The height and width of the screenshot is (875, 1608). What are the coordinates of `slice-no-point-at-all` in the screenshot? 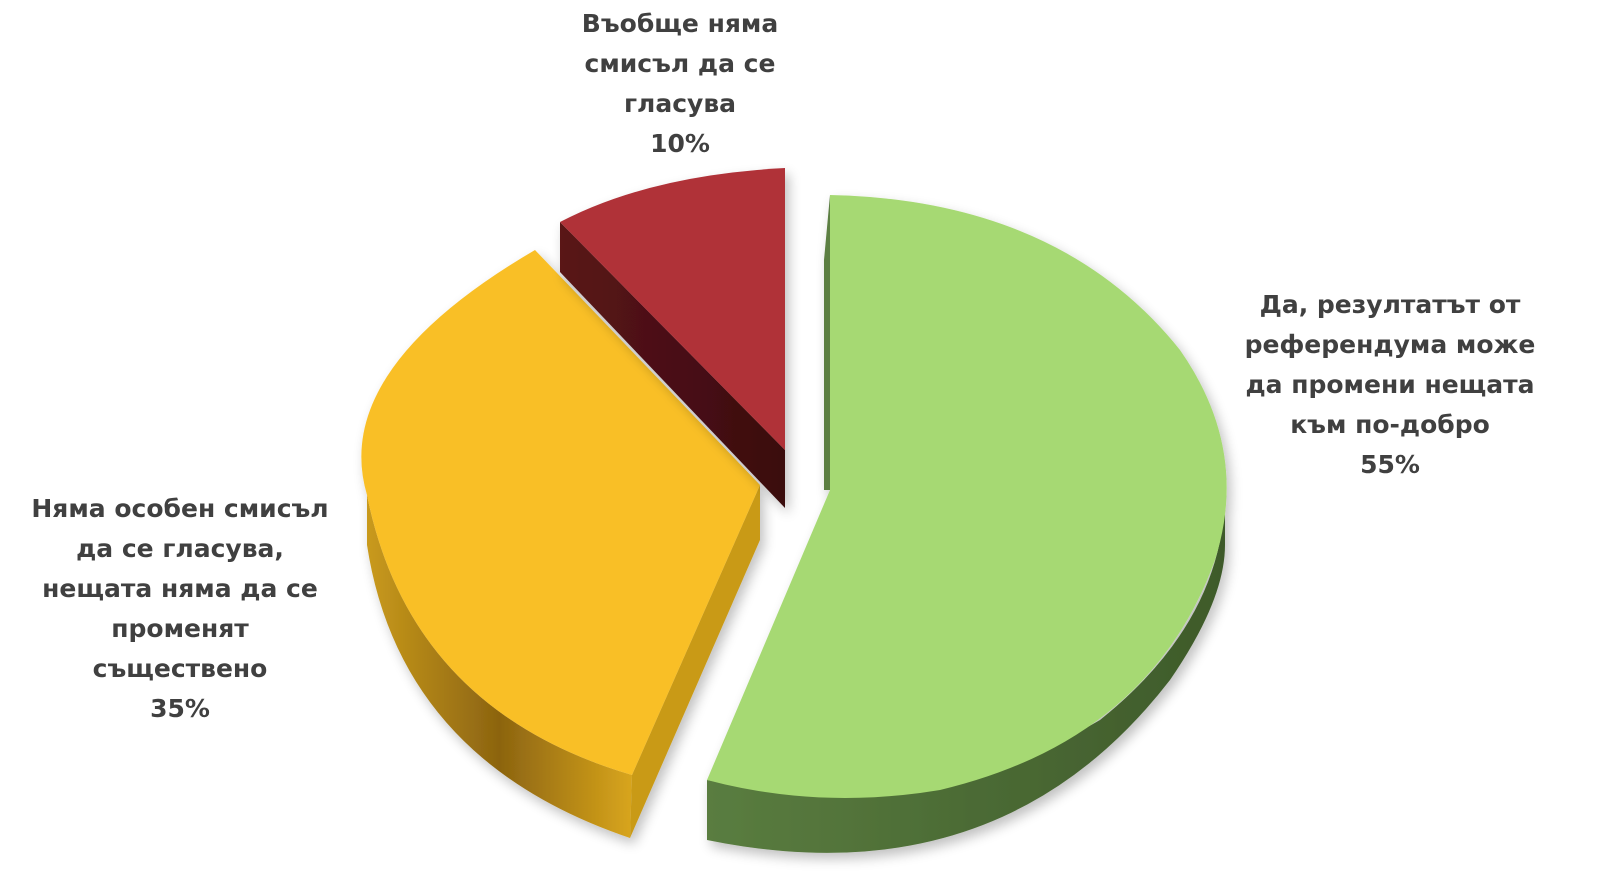 It's located at (672, 338).